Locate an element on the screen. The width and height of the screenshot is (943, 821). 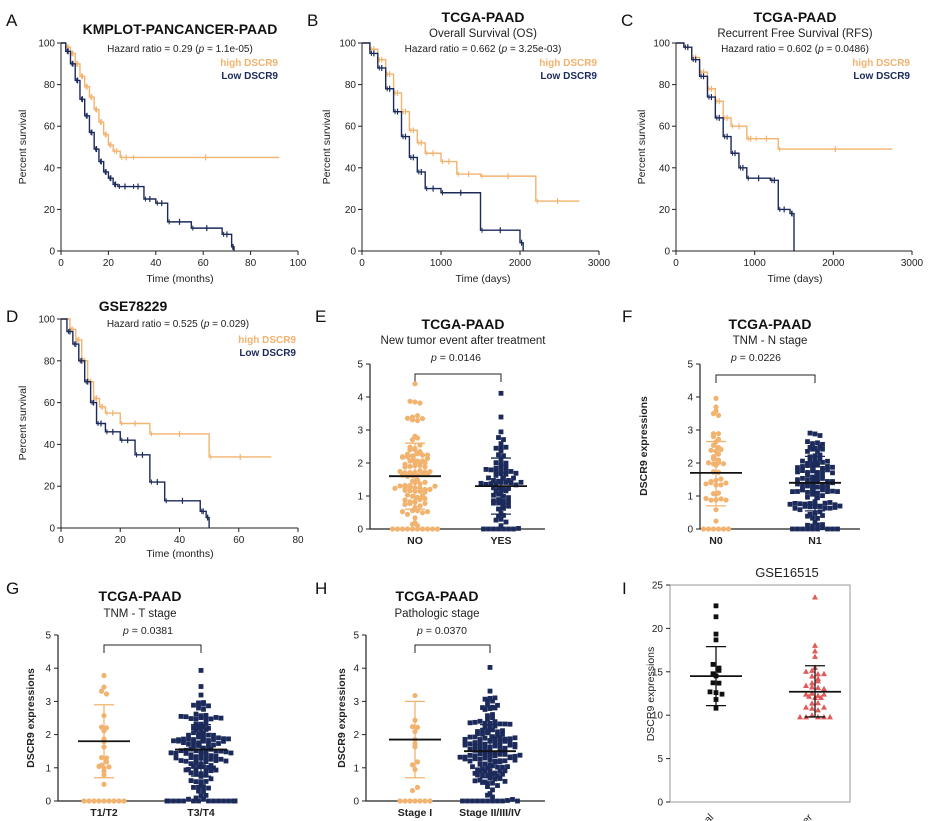
x-tick-label: tic cer is located at coordinates (801, 816).